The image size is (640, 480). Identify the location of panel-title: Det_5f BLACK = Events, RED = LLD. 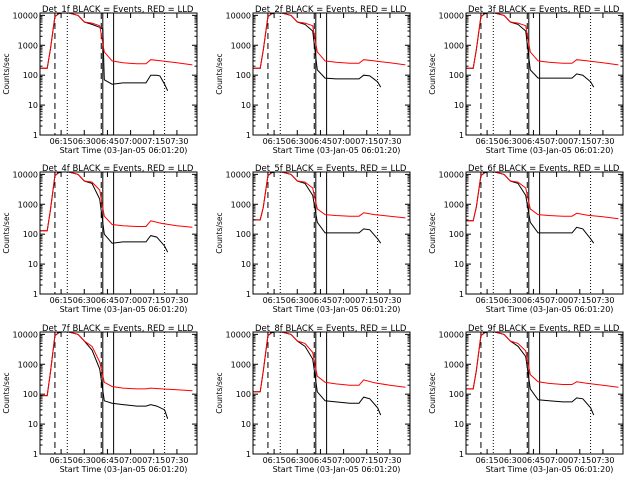
(331, 169).